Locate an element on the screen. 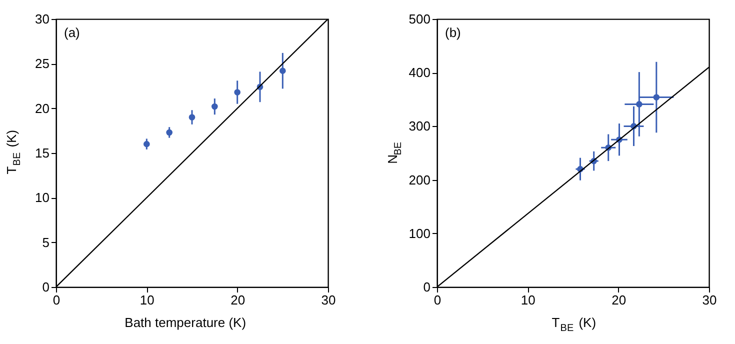 The image size is (735, 344). x-axis-title: Bath temperature (K) is located at coordinates (185, 322).